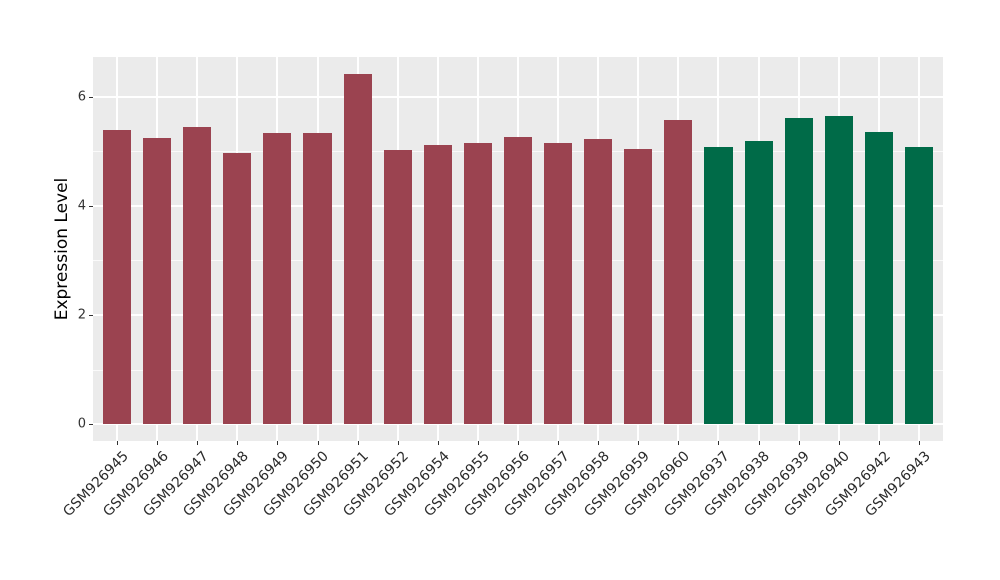 This screenshot has height=580, width=1000. Describe the element at coordinates (598, 281) in the screenshot. I see `bar-GSM926958` at that location.